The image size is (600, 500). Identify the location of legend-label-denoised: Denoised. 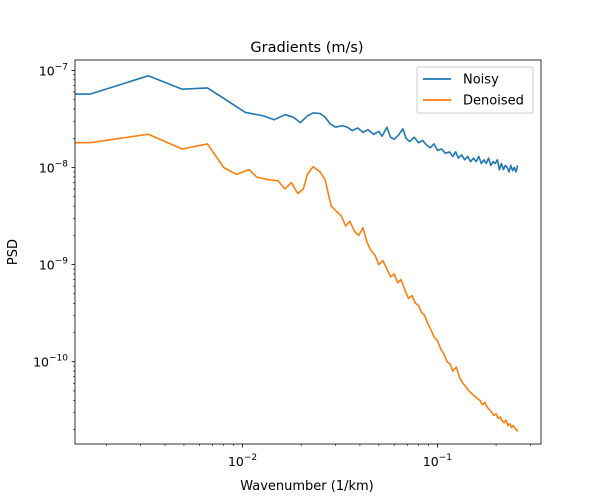
(493, 101).